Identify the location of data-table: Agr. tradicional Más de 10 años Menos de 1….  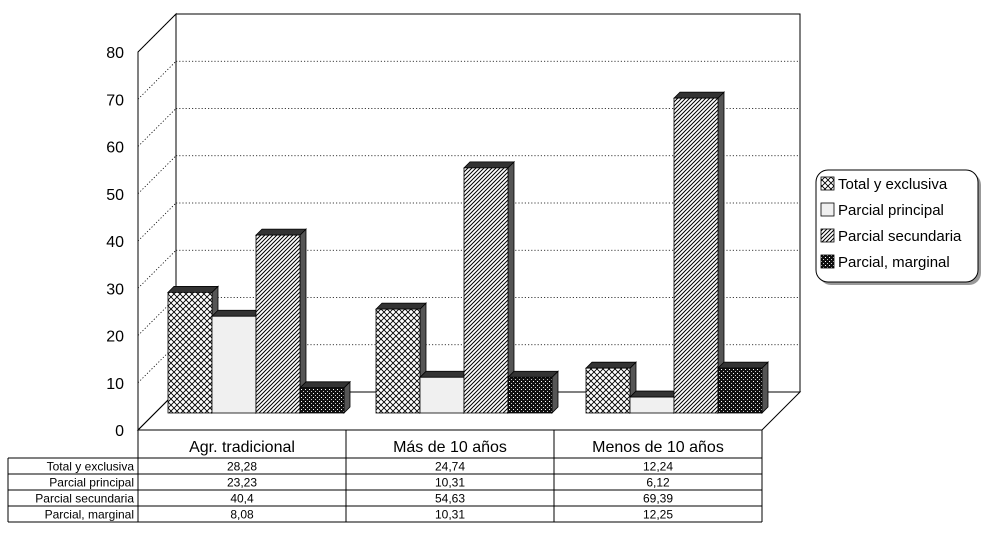
(385, 476).